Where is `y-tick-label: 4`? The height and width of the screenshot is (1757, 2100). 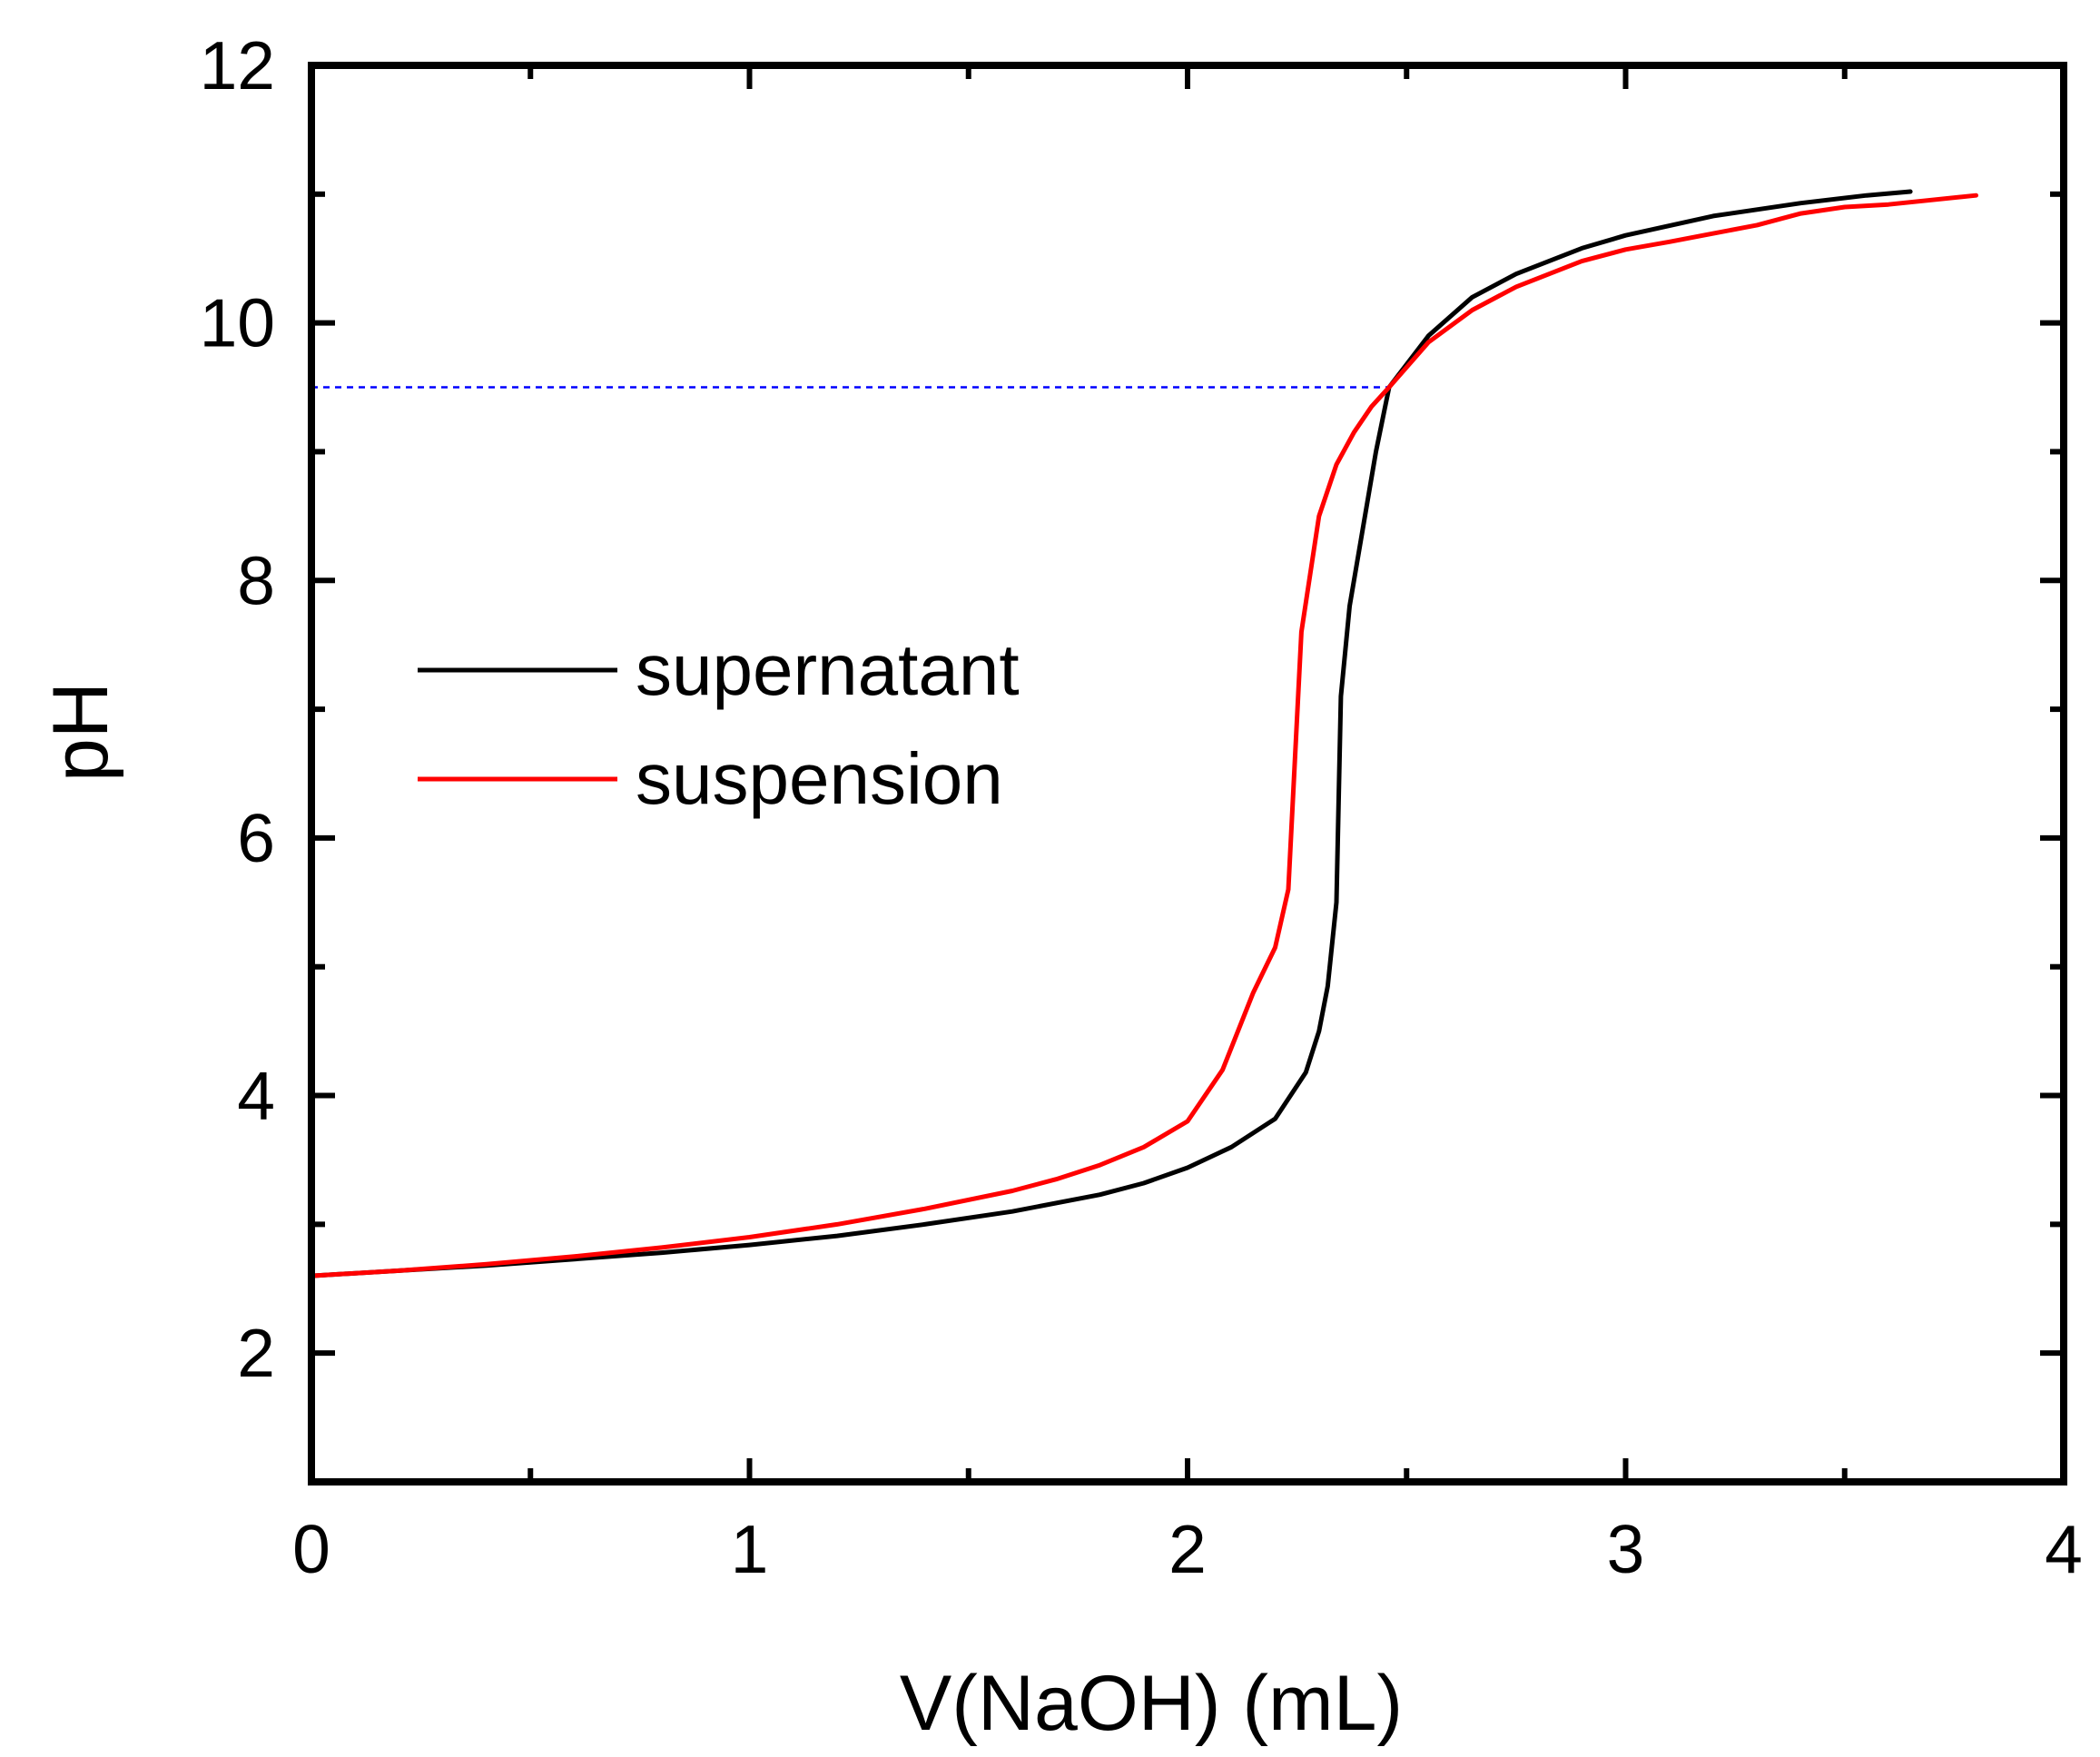
y-tick-label: 4 is located at coordinates (256, 1096).